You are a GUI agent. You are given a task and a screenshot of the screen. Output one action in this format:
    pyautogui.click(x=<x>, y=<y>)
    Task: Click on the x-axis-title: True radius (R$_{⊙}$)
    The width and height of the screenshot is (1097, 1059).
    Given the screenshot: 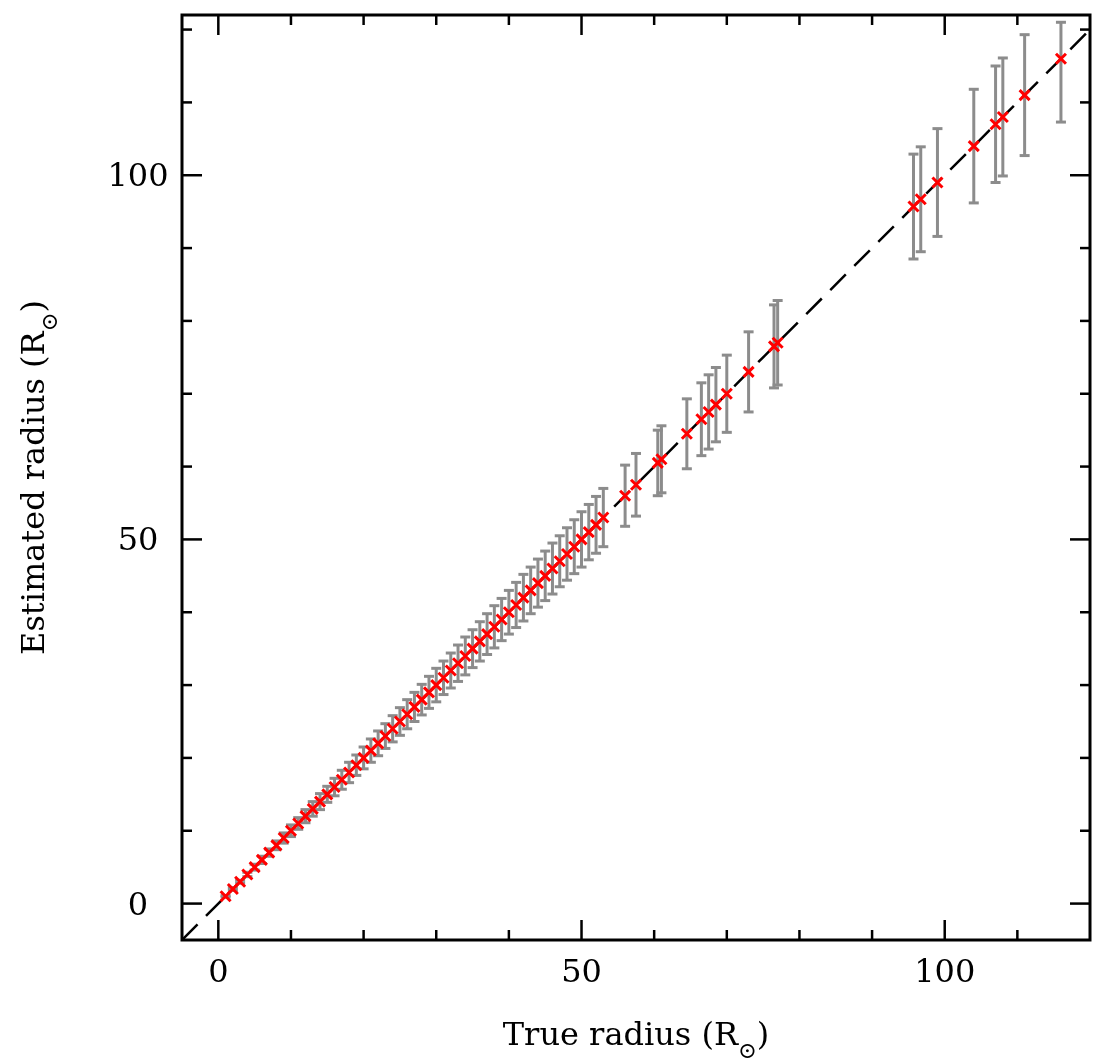 What is the action you would take?
    pyautogui.click(x=636, y=1037)
    